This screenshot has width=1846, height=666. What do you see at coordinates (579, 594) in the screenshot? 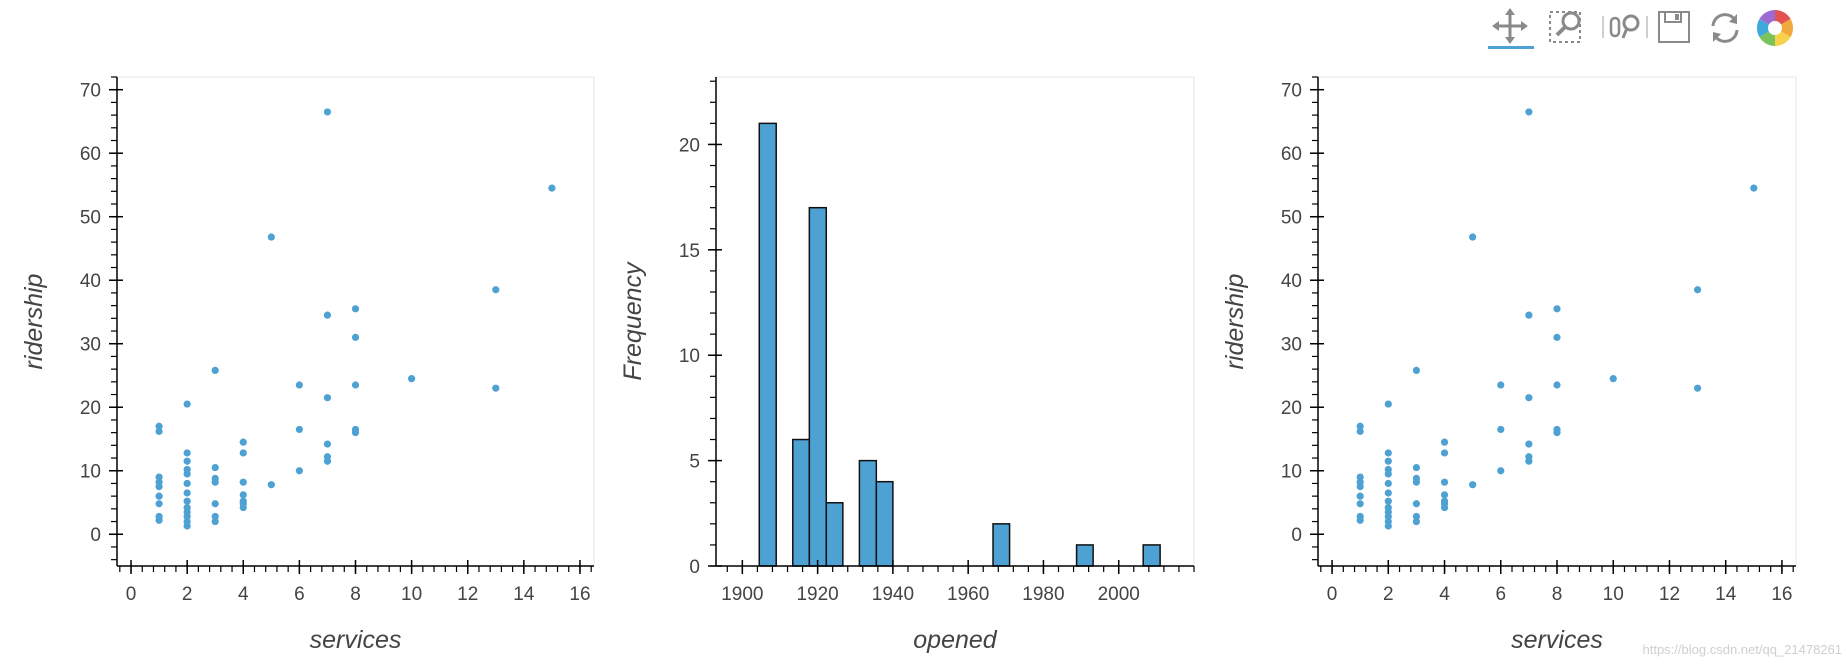
I see `x-tick-label: 16` at bounding box center [579, 594].